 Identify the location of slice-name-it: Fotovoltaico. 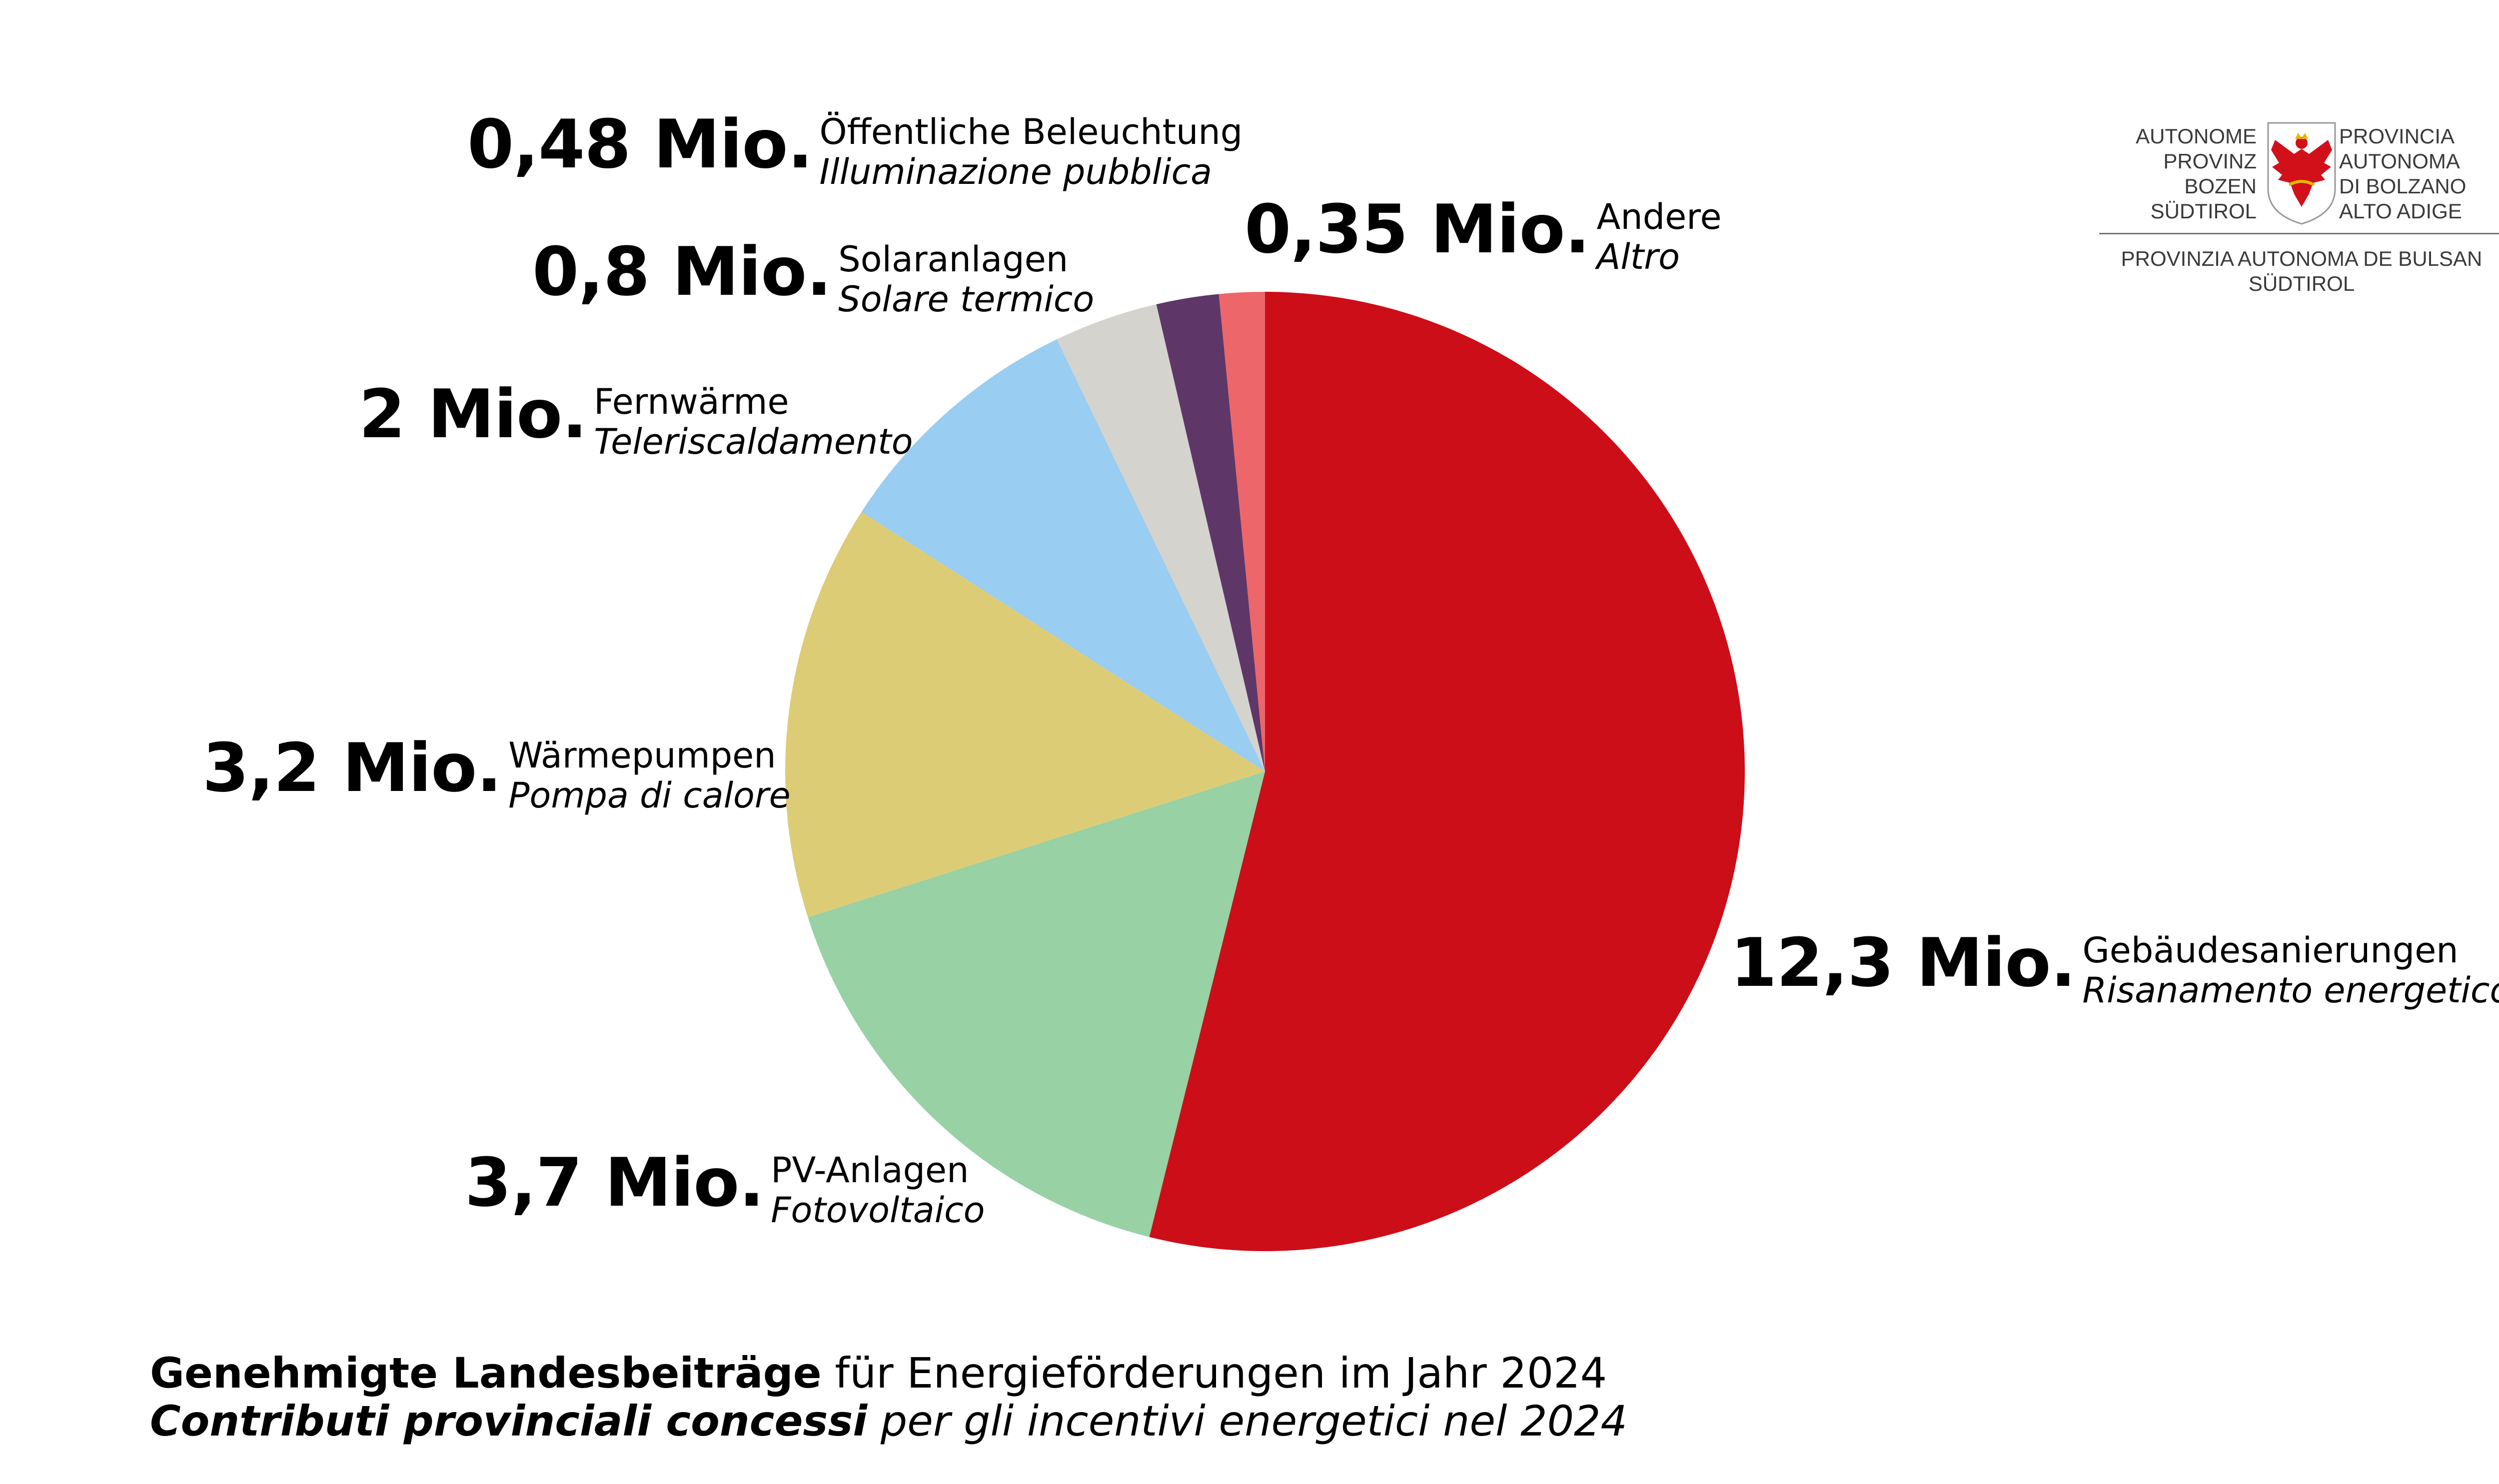
(878, 1210).